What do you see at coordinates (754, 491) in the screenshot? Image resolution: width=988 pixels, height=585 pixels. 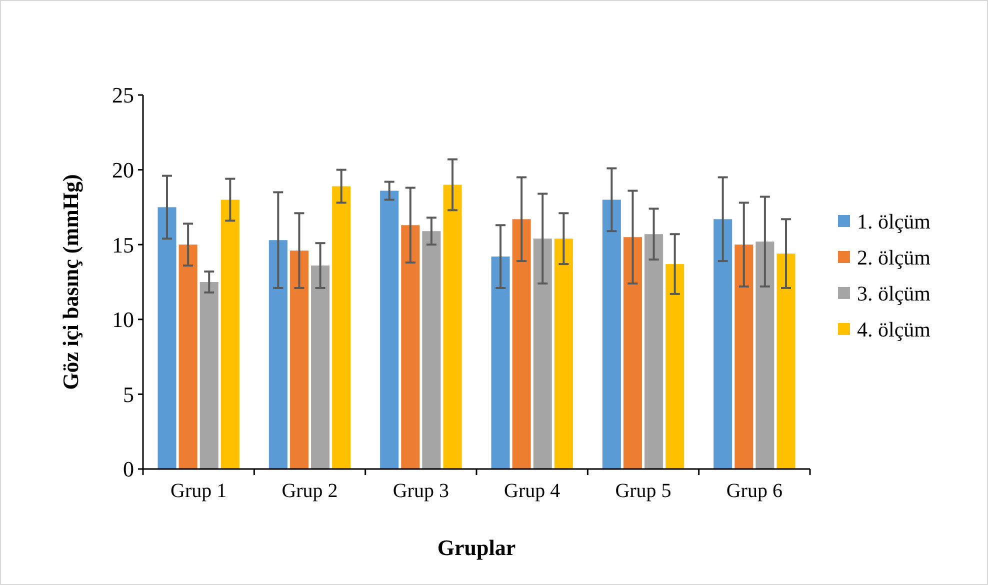 I see `x-tick-label: Grup 6` at bounding box center [754, 491].